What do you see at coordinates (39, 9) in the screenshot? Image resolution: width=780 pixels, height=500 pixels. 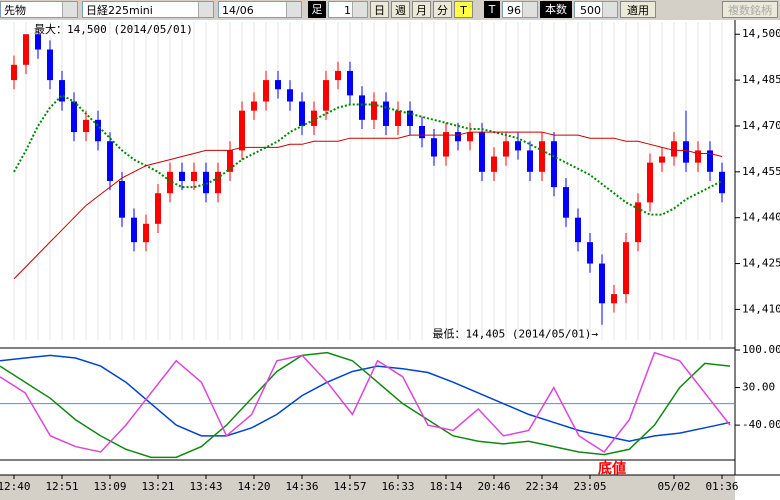 I see `market-select: 先物` at bounding box center [39, 9].